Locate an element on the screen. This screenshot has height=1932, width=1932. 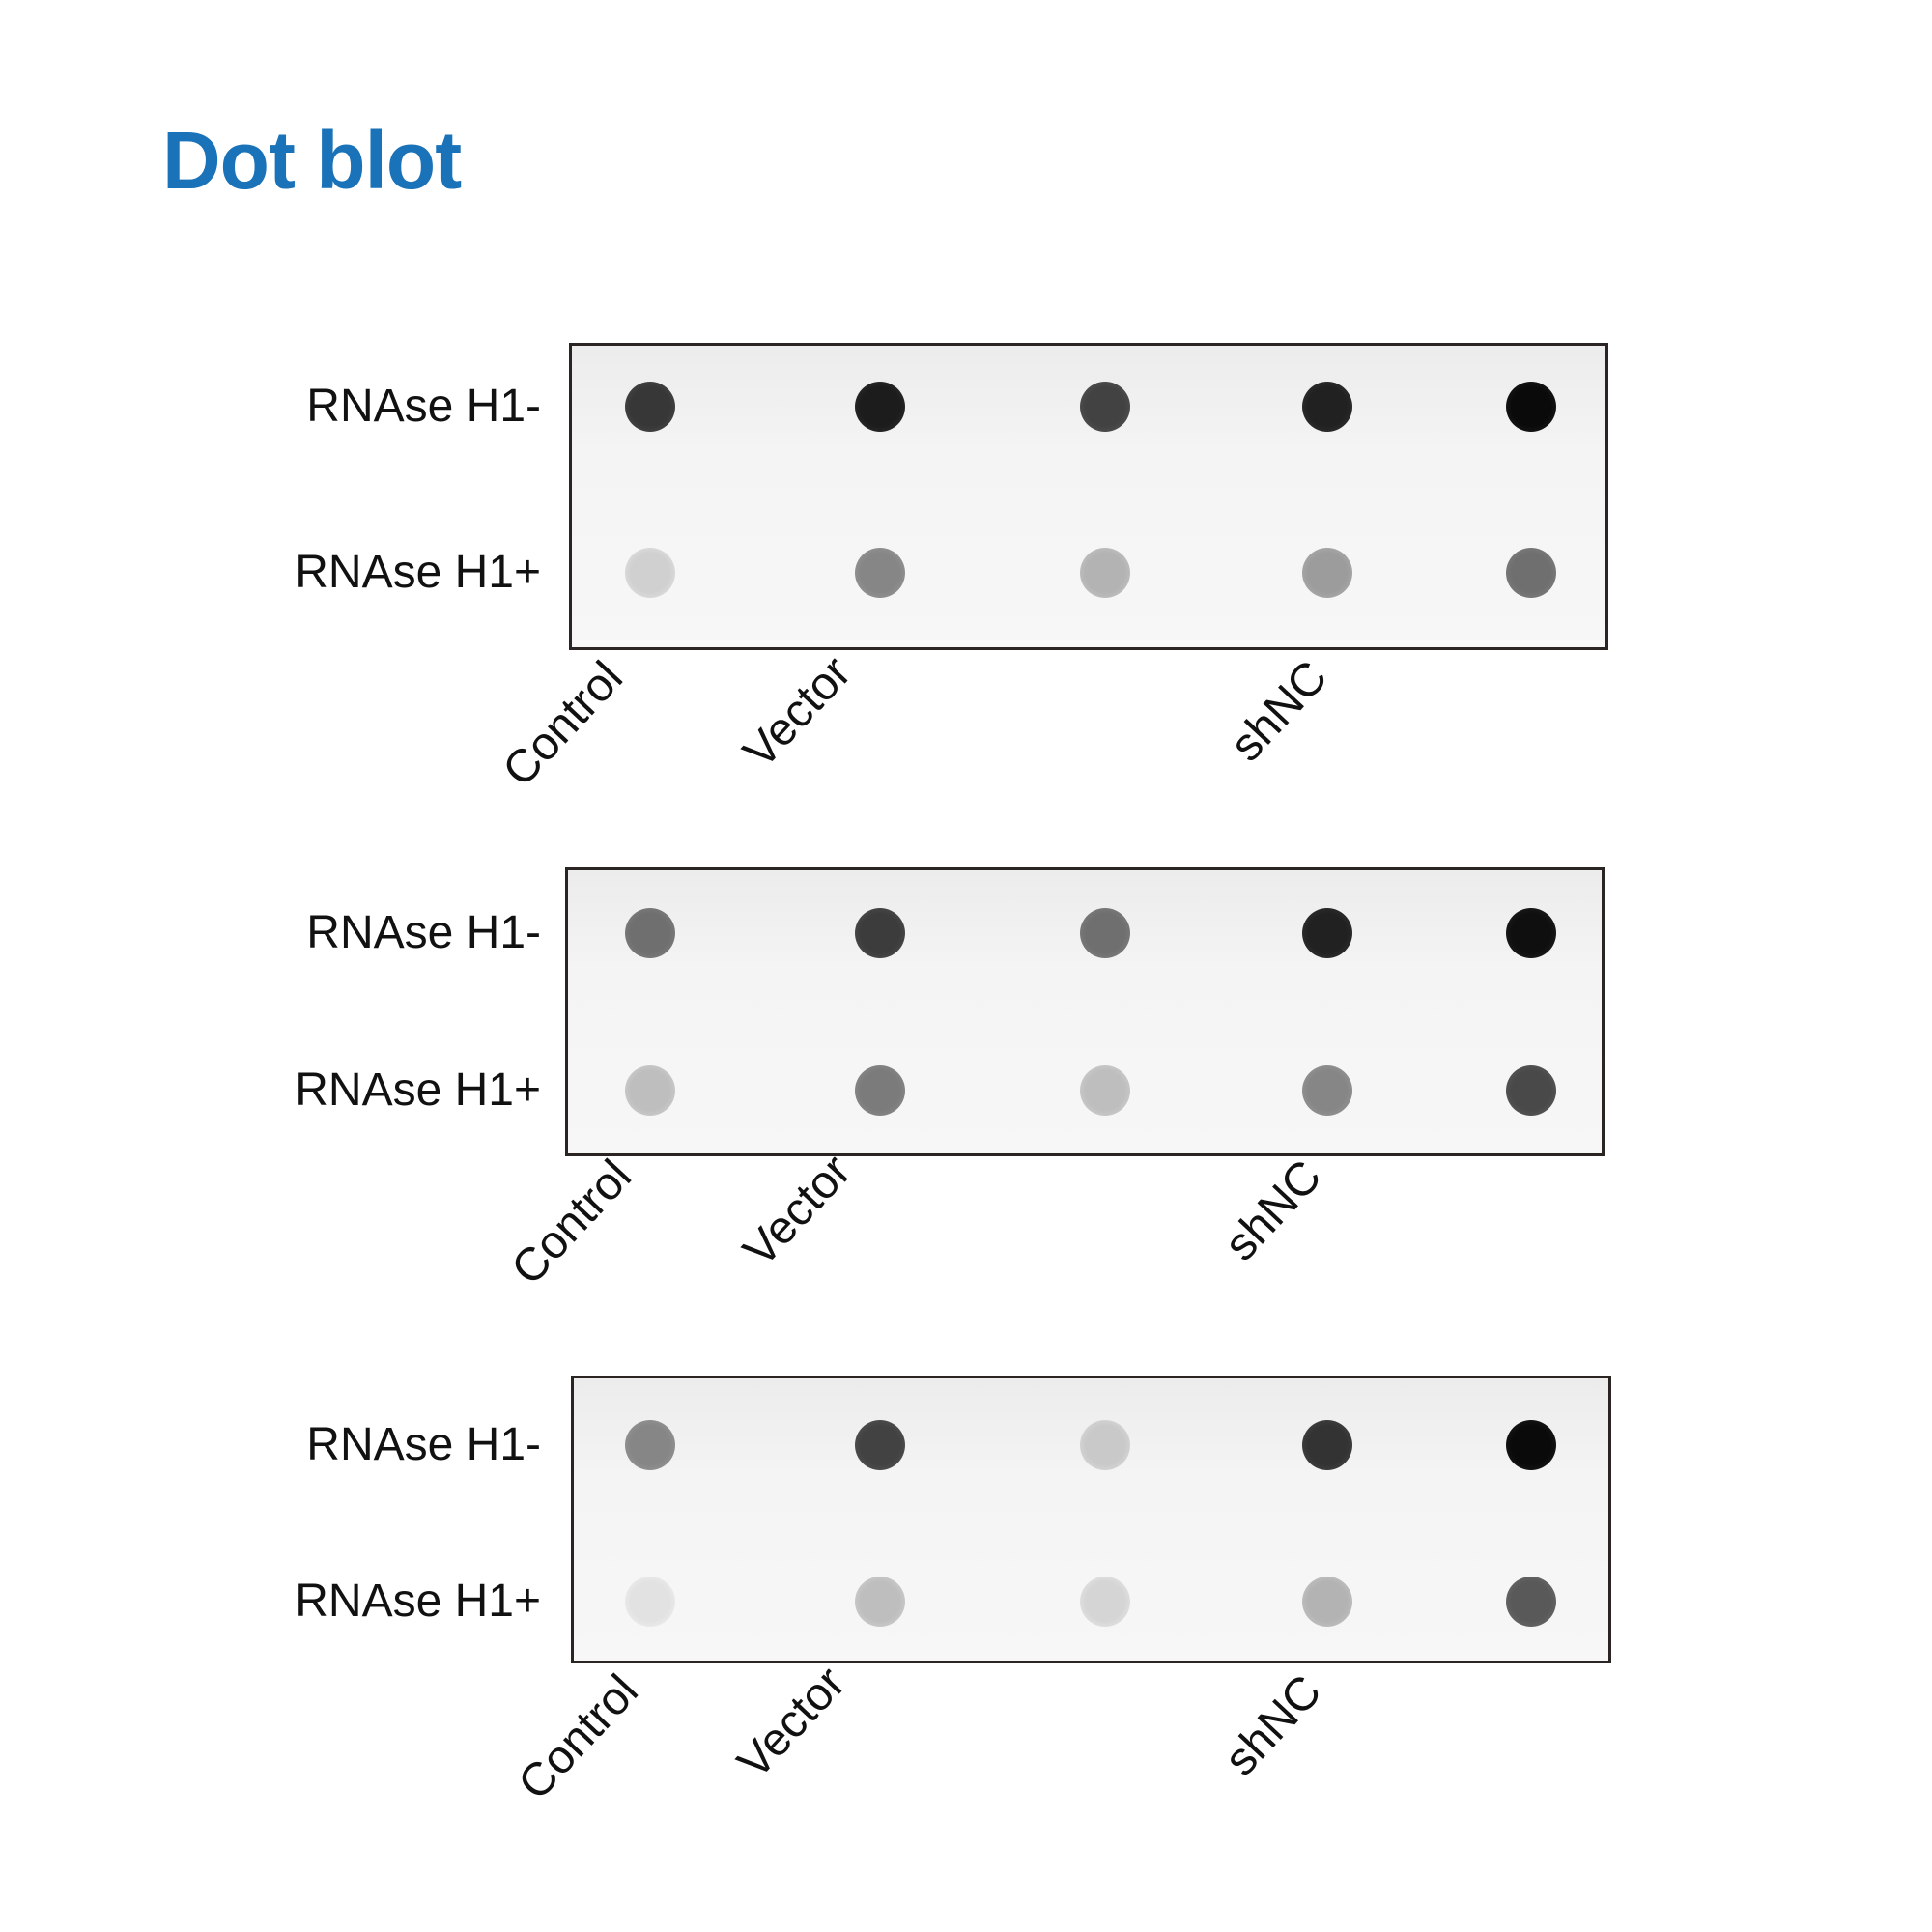
page-title: Dot blot is located at coordinates (312, 160).